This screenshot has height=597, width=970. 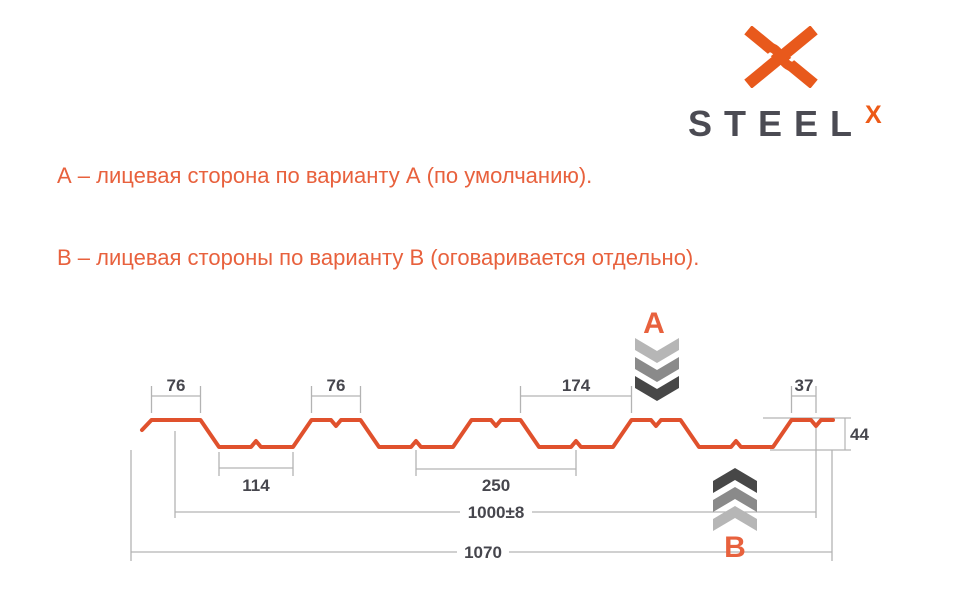 What do you see at coordinates (576, 385) in the screenshot?
I see `dim-crest-gap: 174` at bounding box center [576, 385].